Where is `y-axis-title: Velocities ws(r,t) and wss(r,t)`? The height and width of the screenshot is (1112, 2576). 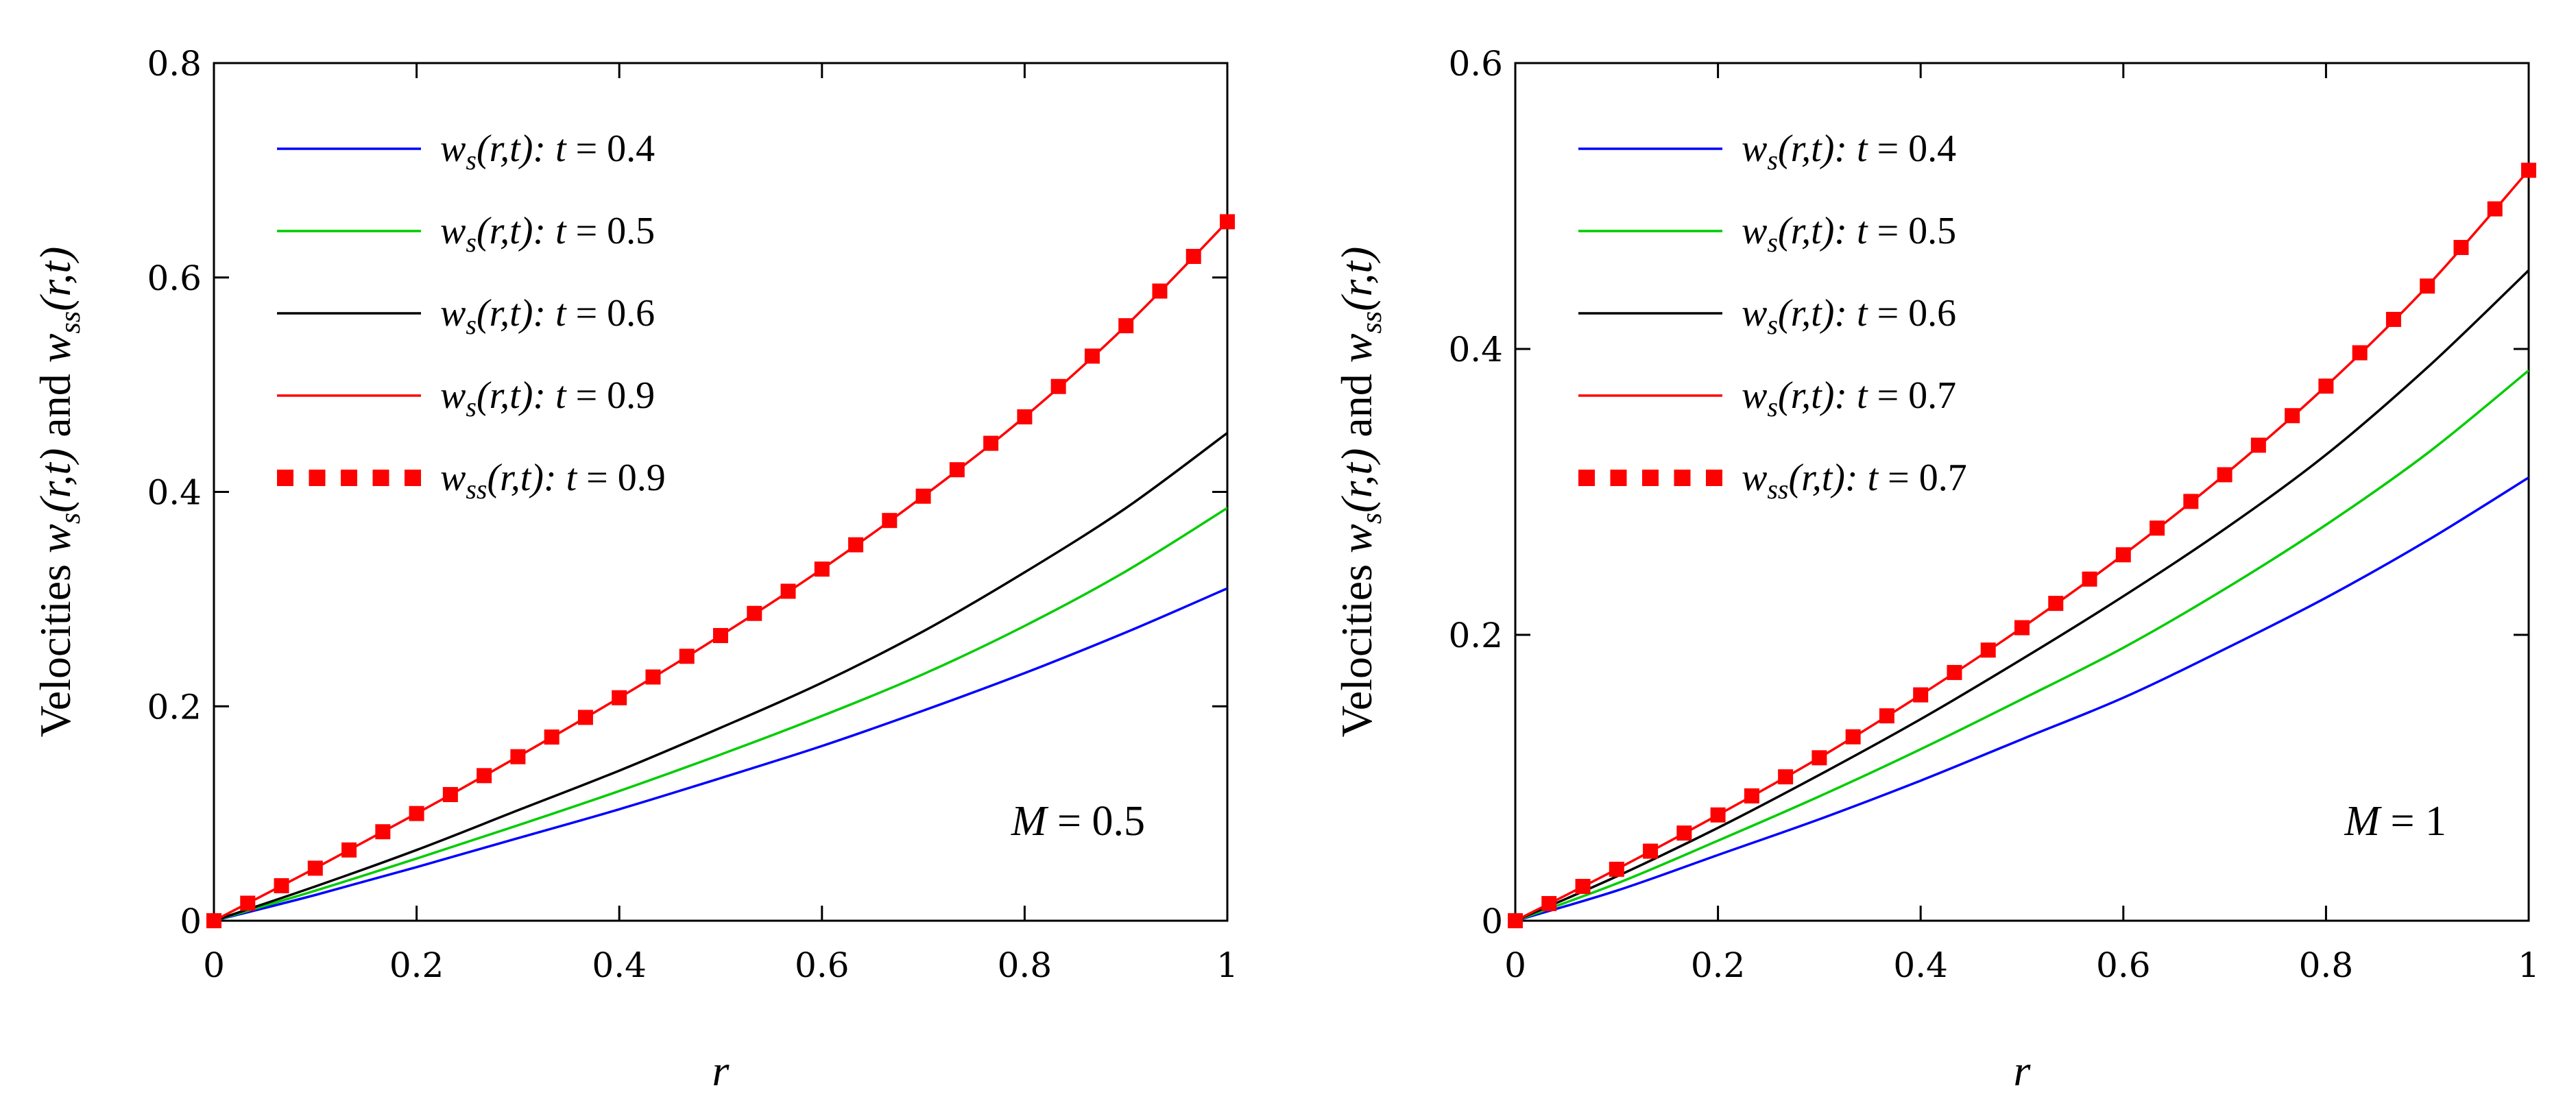
y-axis-title: Velocities ws(r,t) and wss(r,t) is located at coordinates (58, 492).